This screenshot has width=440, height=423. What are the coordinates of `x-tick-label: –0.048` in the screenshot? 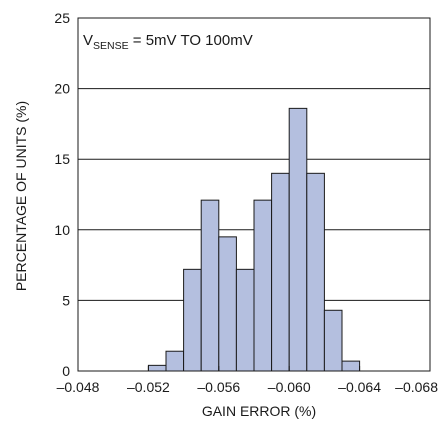 It's located at (78, 387).